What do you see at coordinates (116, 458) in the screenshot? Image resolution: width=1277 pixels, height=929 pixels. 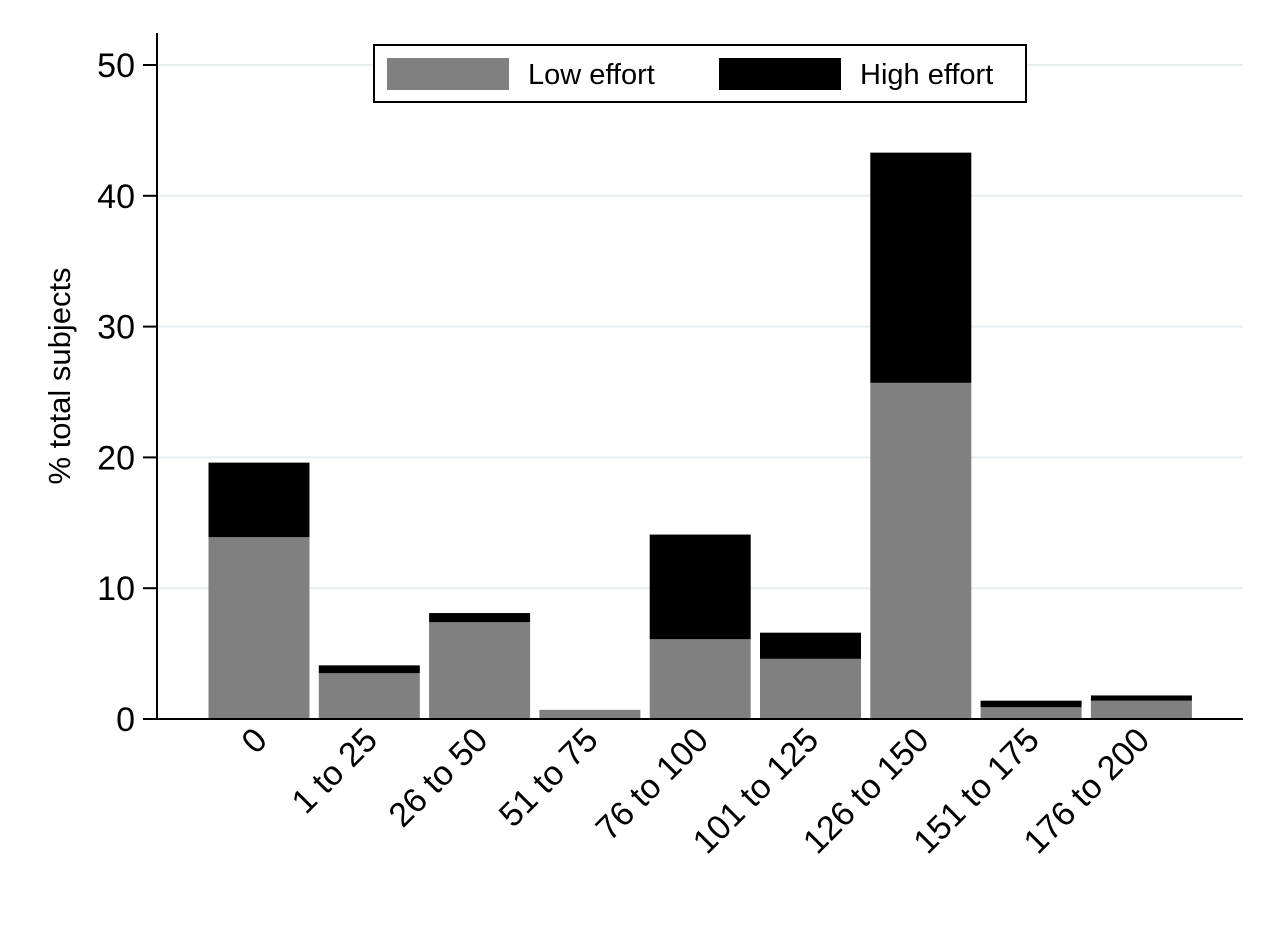 I see `y-tick-label: 20` at bounding box center [116, 458].